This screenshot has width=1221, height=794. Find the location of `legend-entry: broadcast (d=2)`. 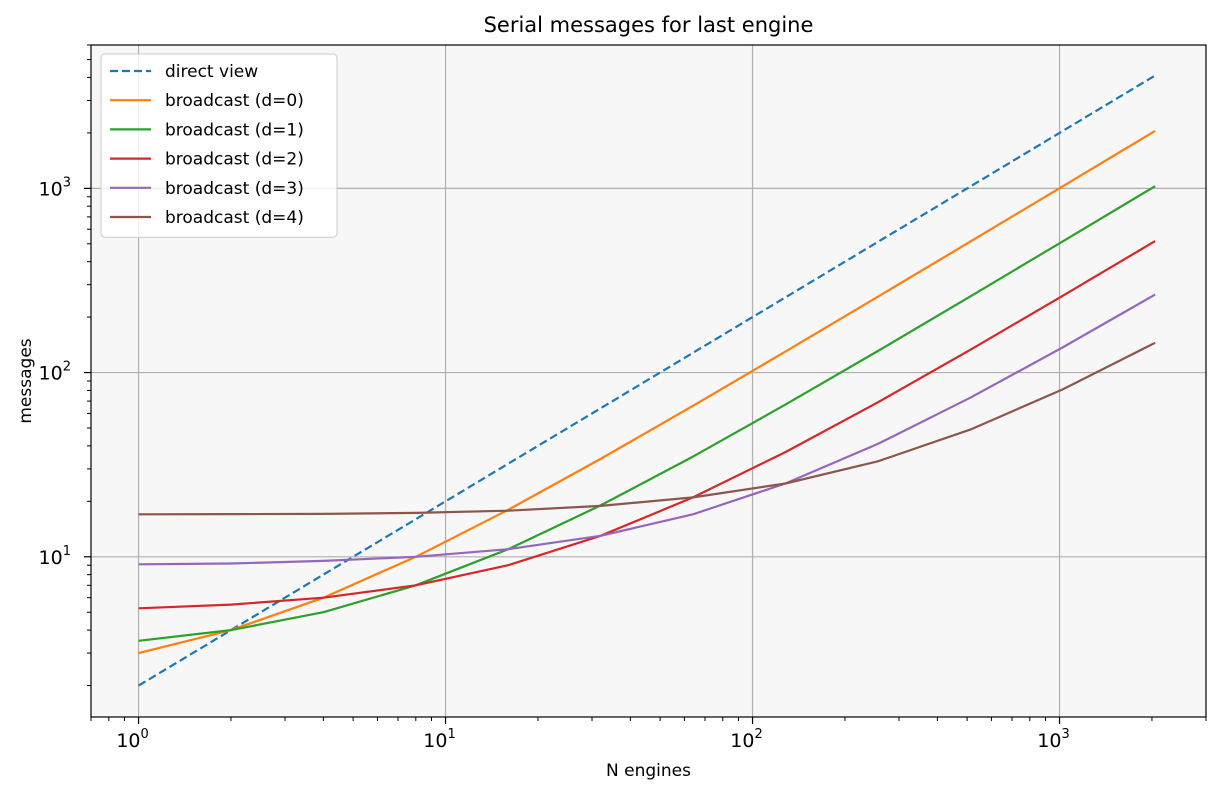

legend-entry: broadcast (d=2) is located at coordinates (234, 160).